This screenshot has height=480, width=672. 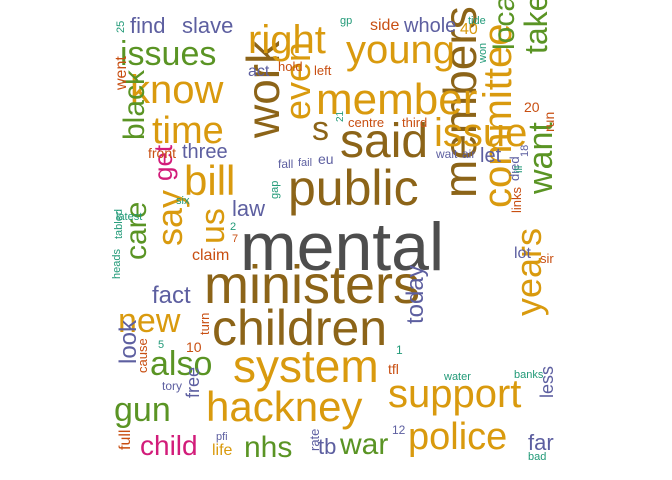 What do you see at coordinates (119, 224) in the screenshot?
I see `word-tabled: tabled` at bounding box center [119, 224].